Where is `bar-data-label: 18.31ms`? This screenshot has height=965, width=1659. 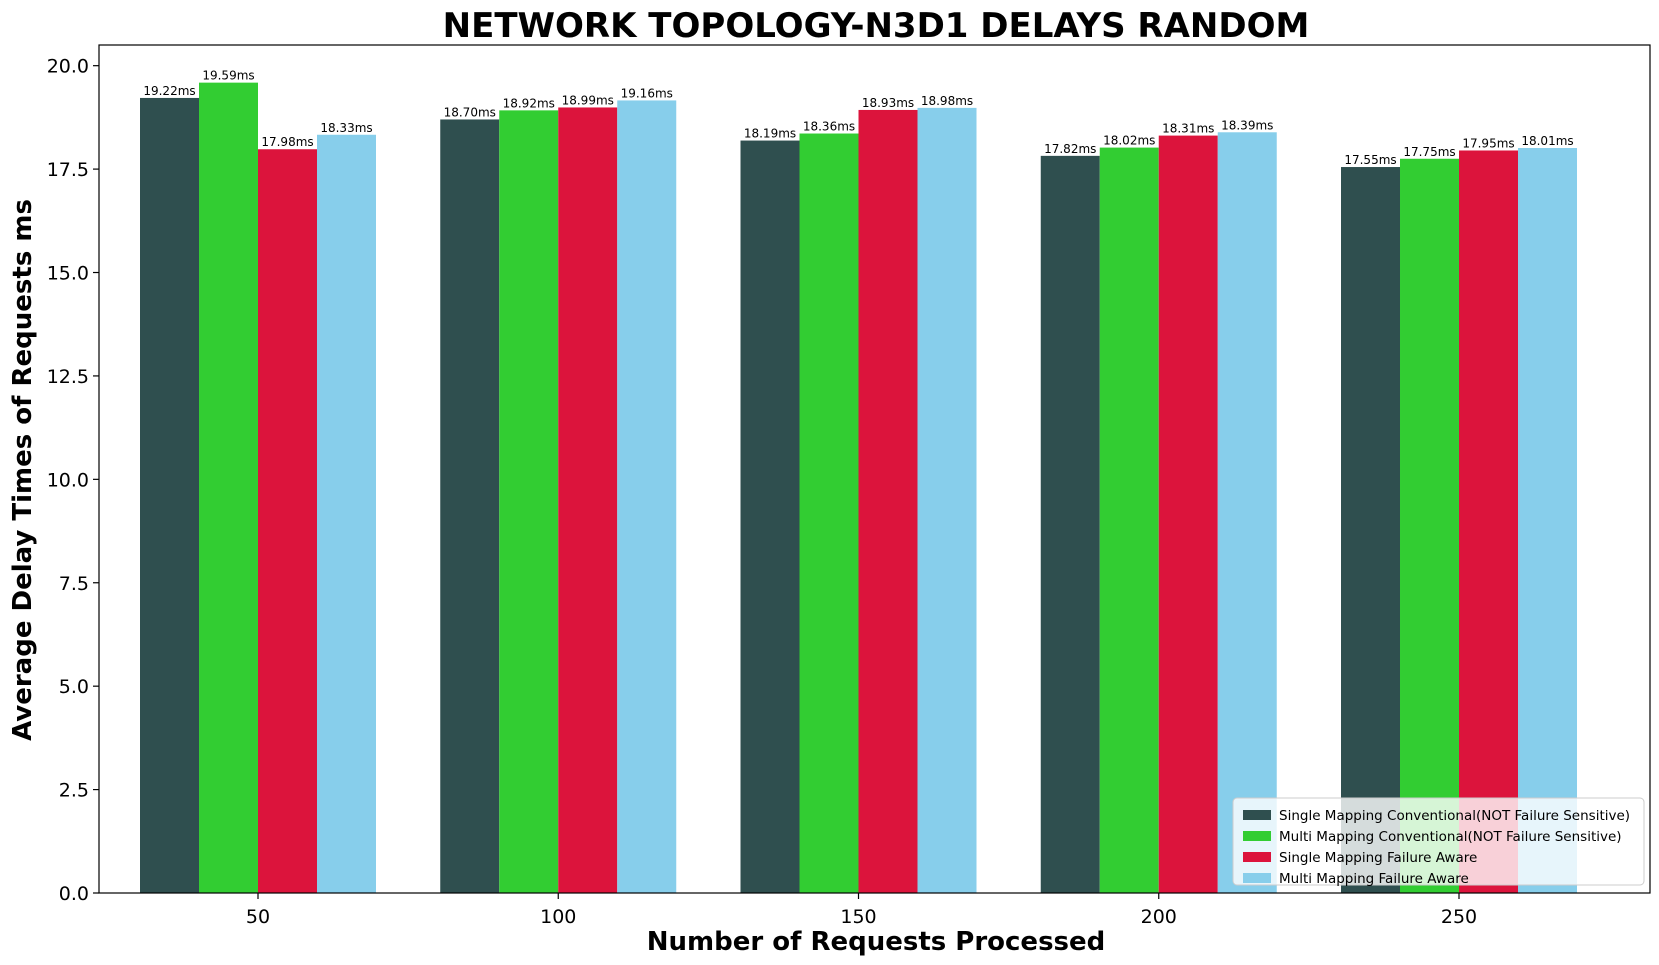
bar-data-label: 18.31ms is located at coordinates (1188, 129).